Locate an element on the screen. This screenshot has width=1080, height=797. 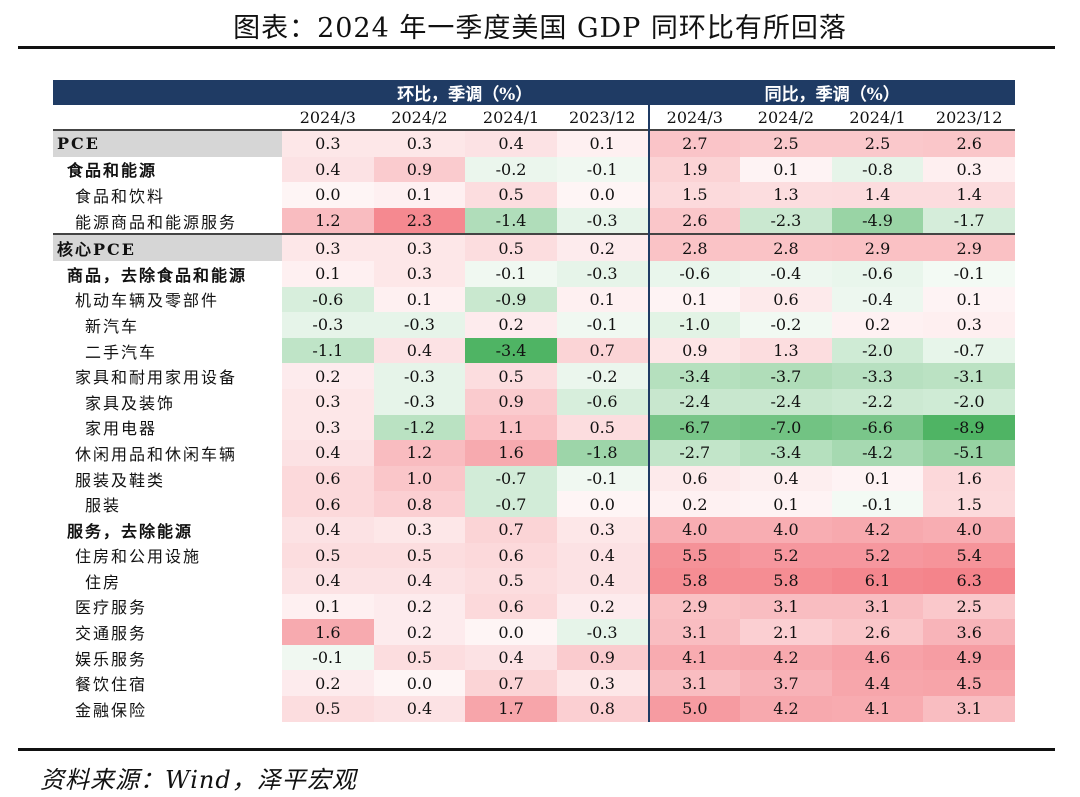
yoy-value-cell: -2.0 is located at coordinates (877, 350).